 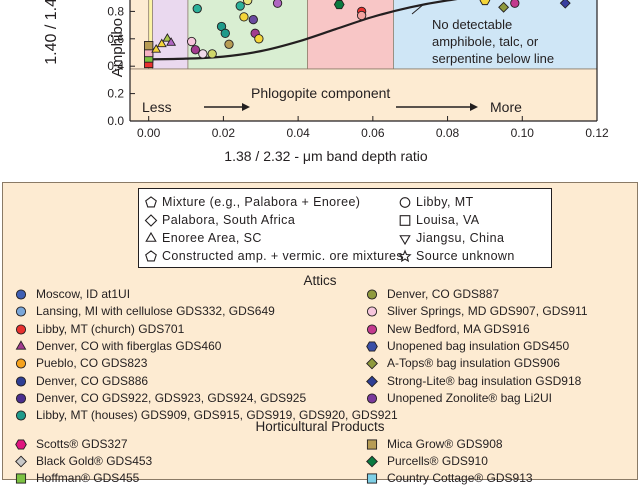 What do you see at coordinates (88, 478) in the screenshot?
I see `horticultural-left-item-2-label: Hoffman® GDS455` at bounding box center [88, 478].